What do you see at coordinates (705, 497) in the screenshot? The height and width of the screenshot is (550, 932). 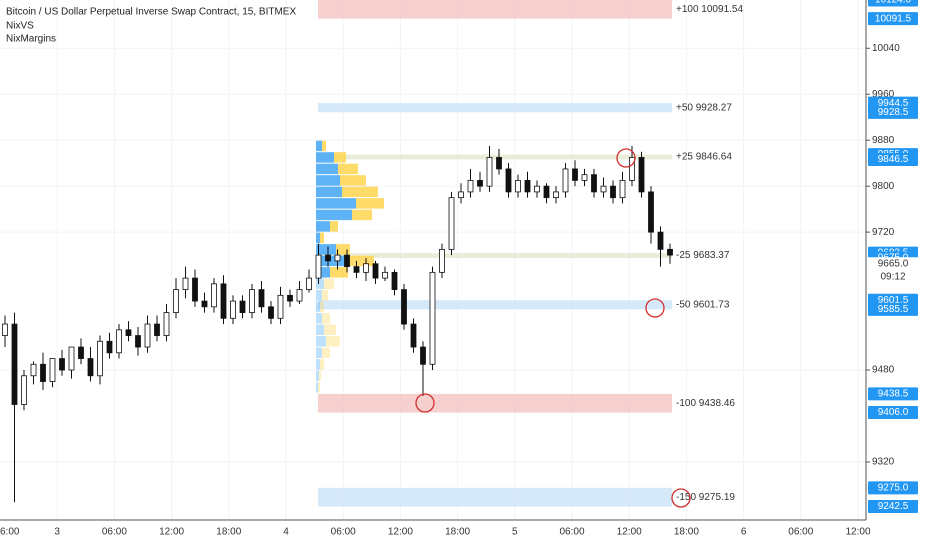 I see `zone-label: -150 9275.19` at bounding box center [705, 497].